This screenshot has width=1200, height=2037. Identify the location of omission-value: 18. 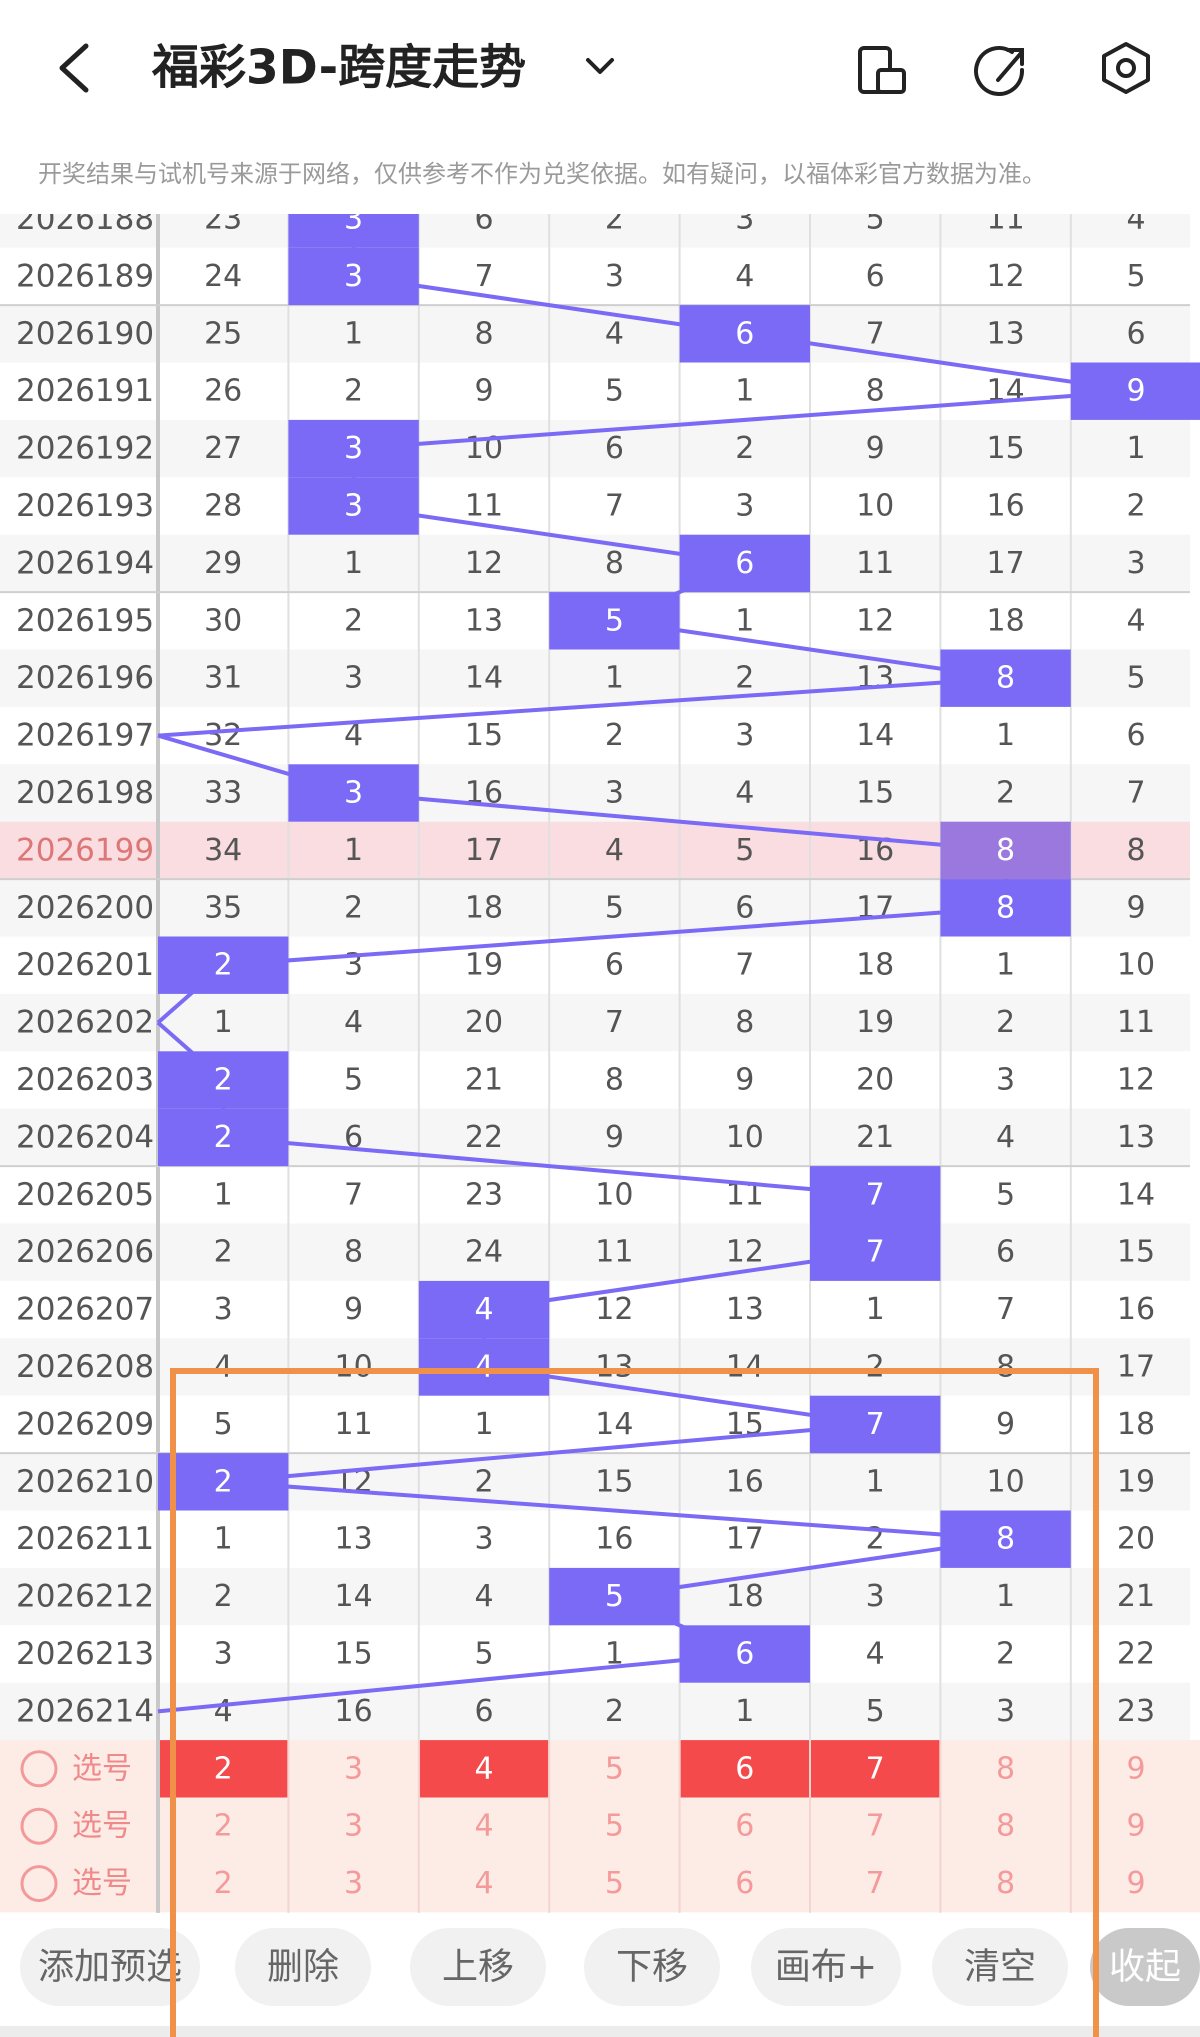
(1006, 620).